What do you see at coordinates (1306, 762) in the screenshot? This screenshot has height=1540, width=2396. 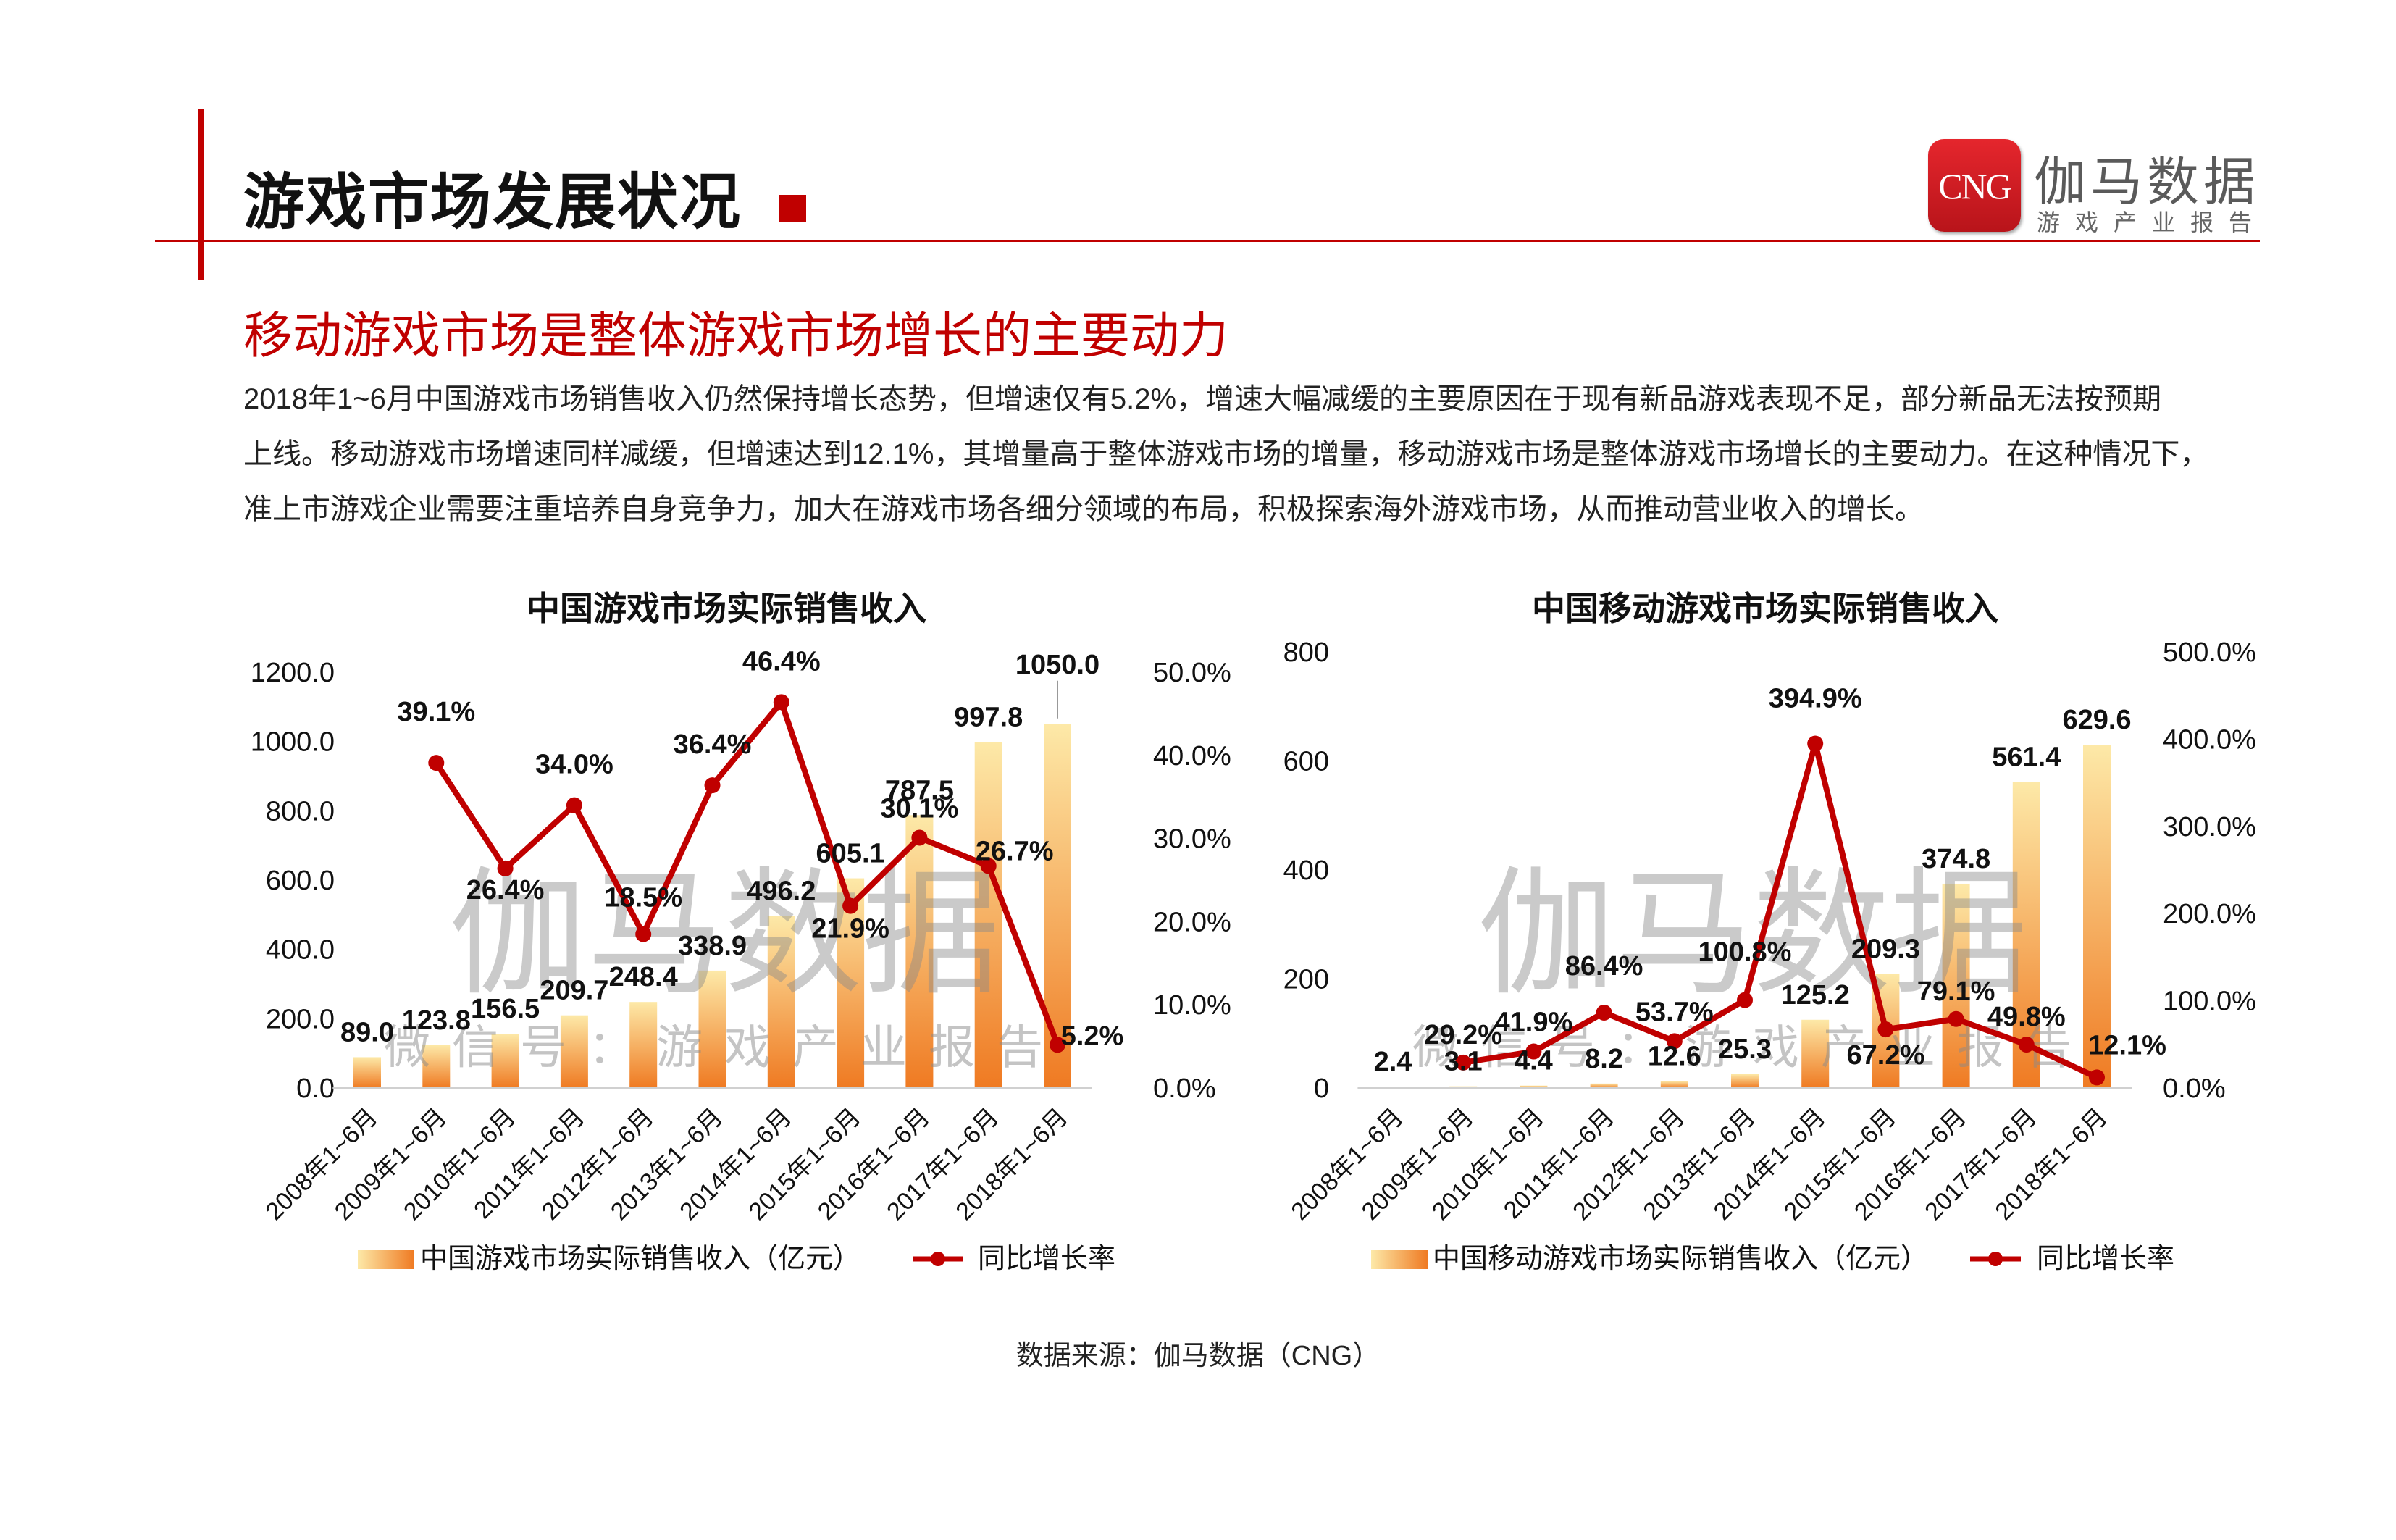 I see `y-left-tick-label: 600` at bounding box center [1306, 762].